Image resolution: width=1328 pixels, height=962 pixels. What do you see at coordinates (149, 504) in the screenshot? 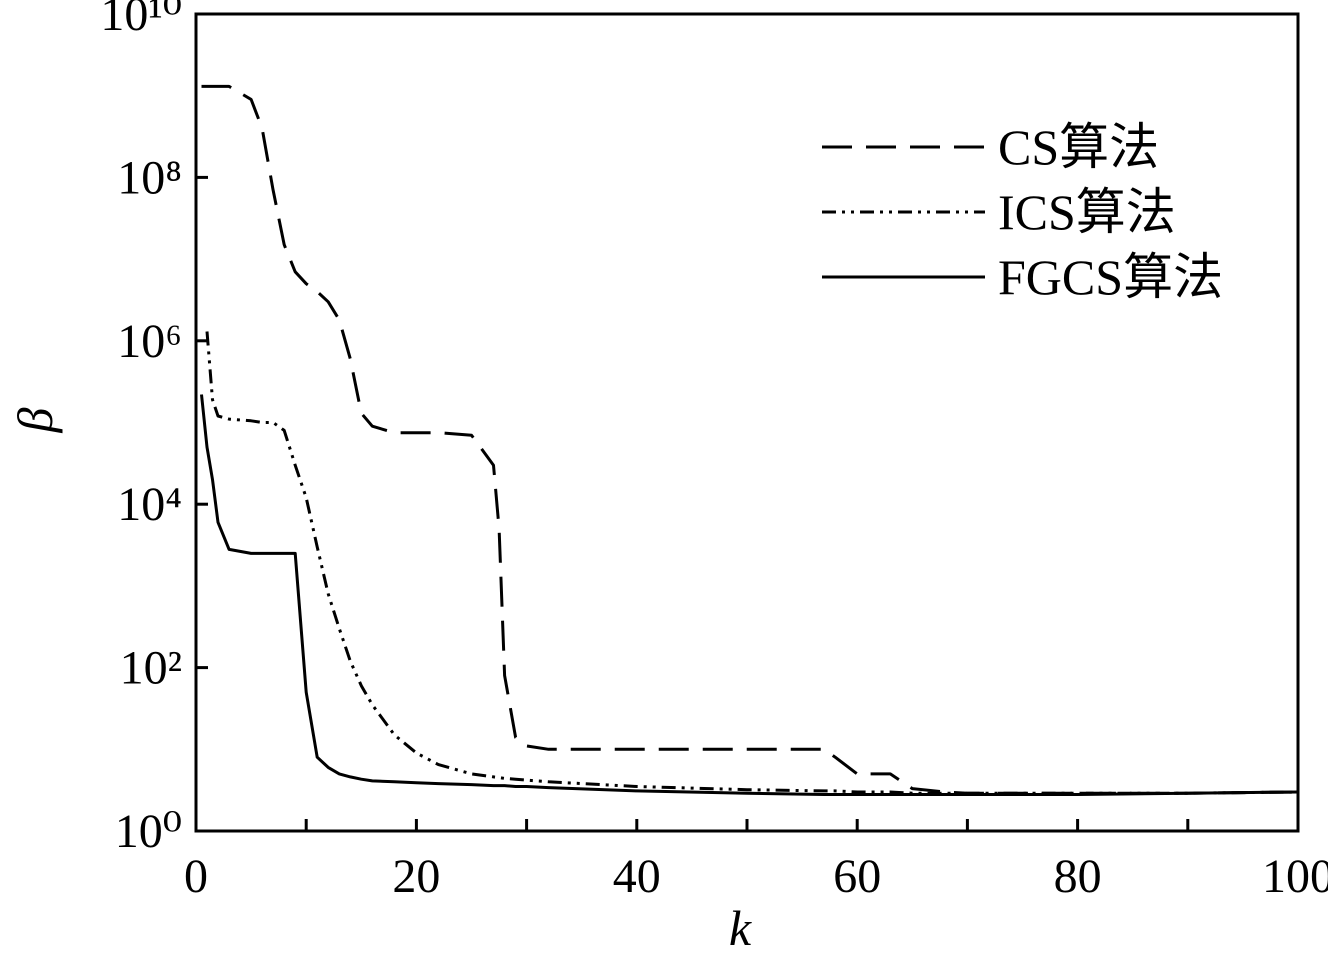
I see `y-tick-label: 10⁴` at bounding box center [149, 504].